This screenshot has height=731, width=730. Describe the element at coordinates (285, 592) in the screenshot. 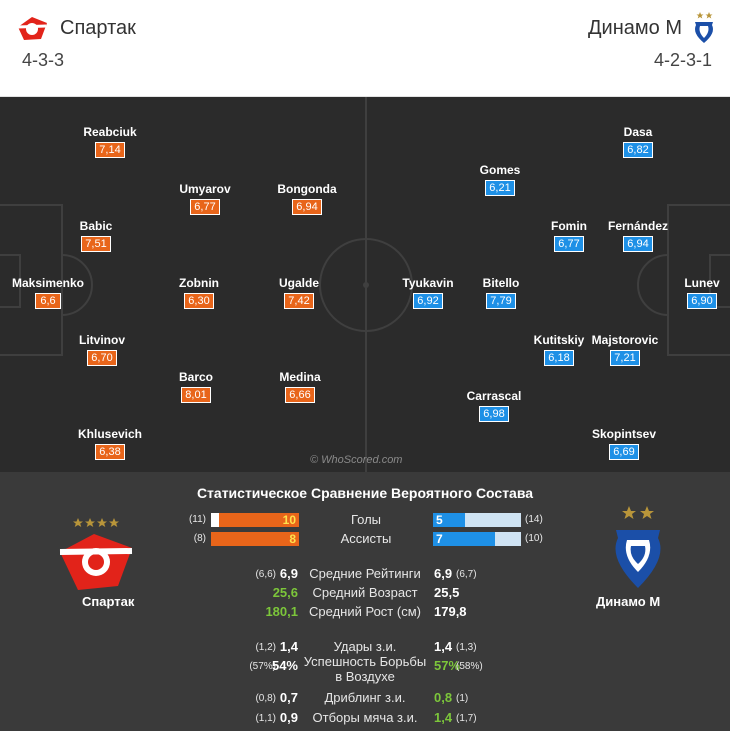

I see `home-stat-value: 25,6` at that location.